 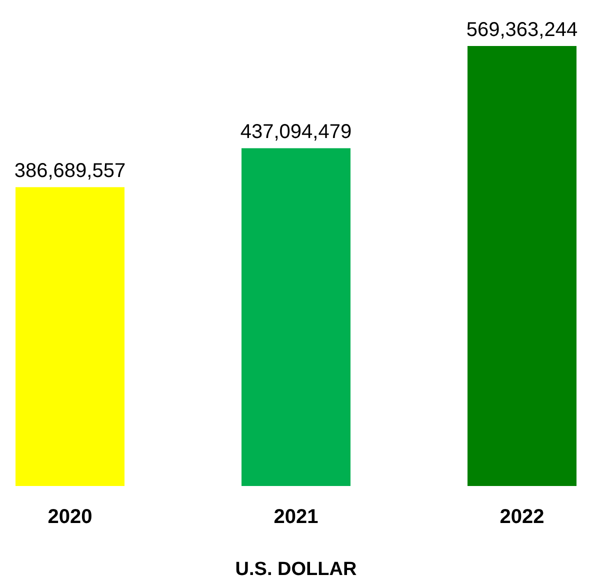 I want to click on x-tick-label: 2022, so click(x=522, y=517).